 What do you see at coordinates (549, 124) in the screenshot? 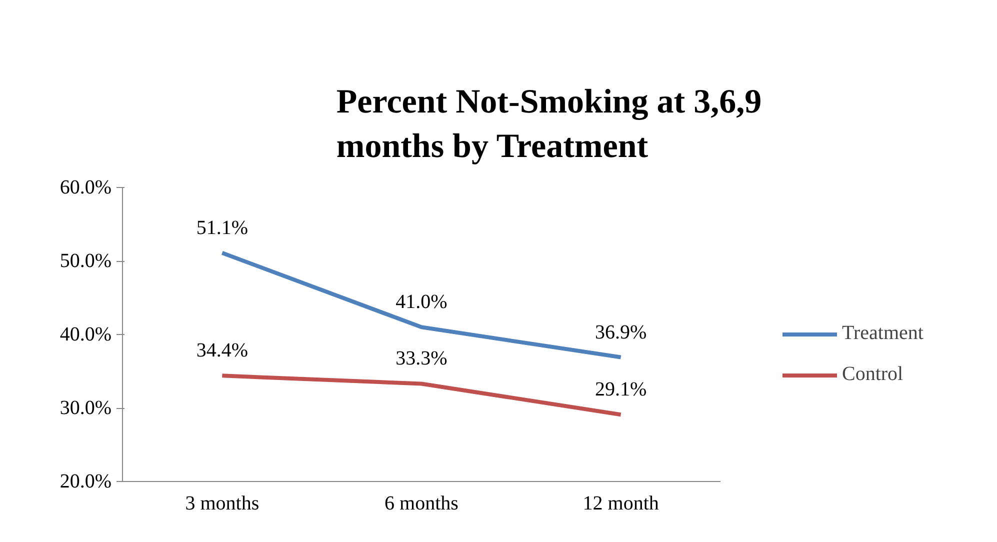
I see `chart-title: Percent Not-Smoking at 3,6,9 months by Treatment` at bounding box center [549, 124].